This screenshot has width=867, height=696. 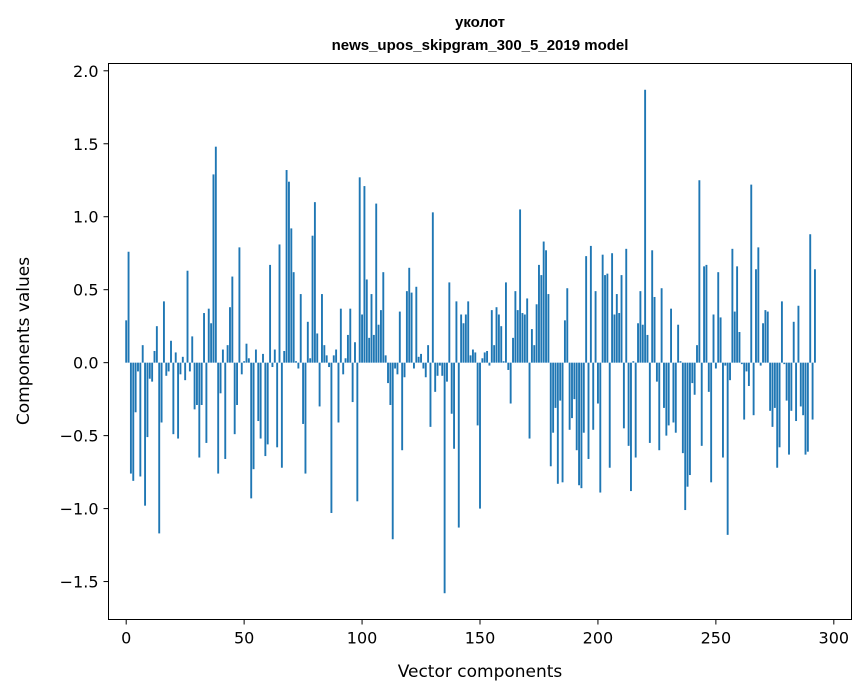 I want to click on x-tick-label: 0, so click(x=126, y=638).